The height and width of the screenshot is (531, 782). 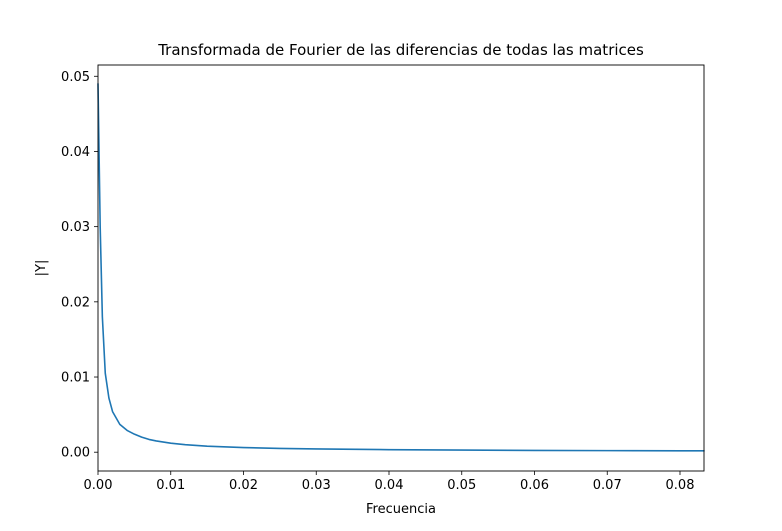 I want to click on y-tick-label: 0.04, so click(x=75, y=152).